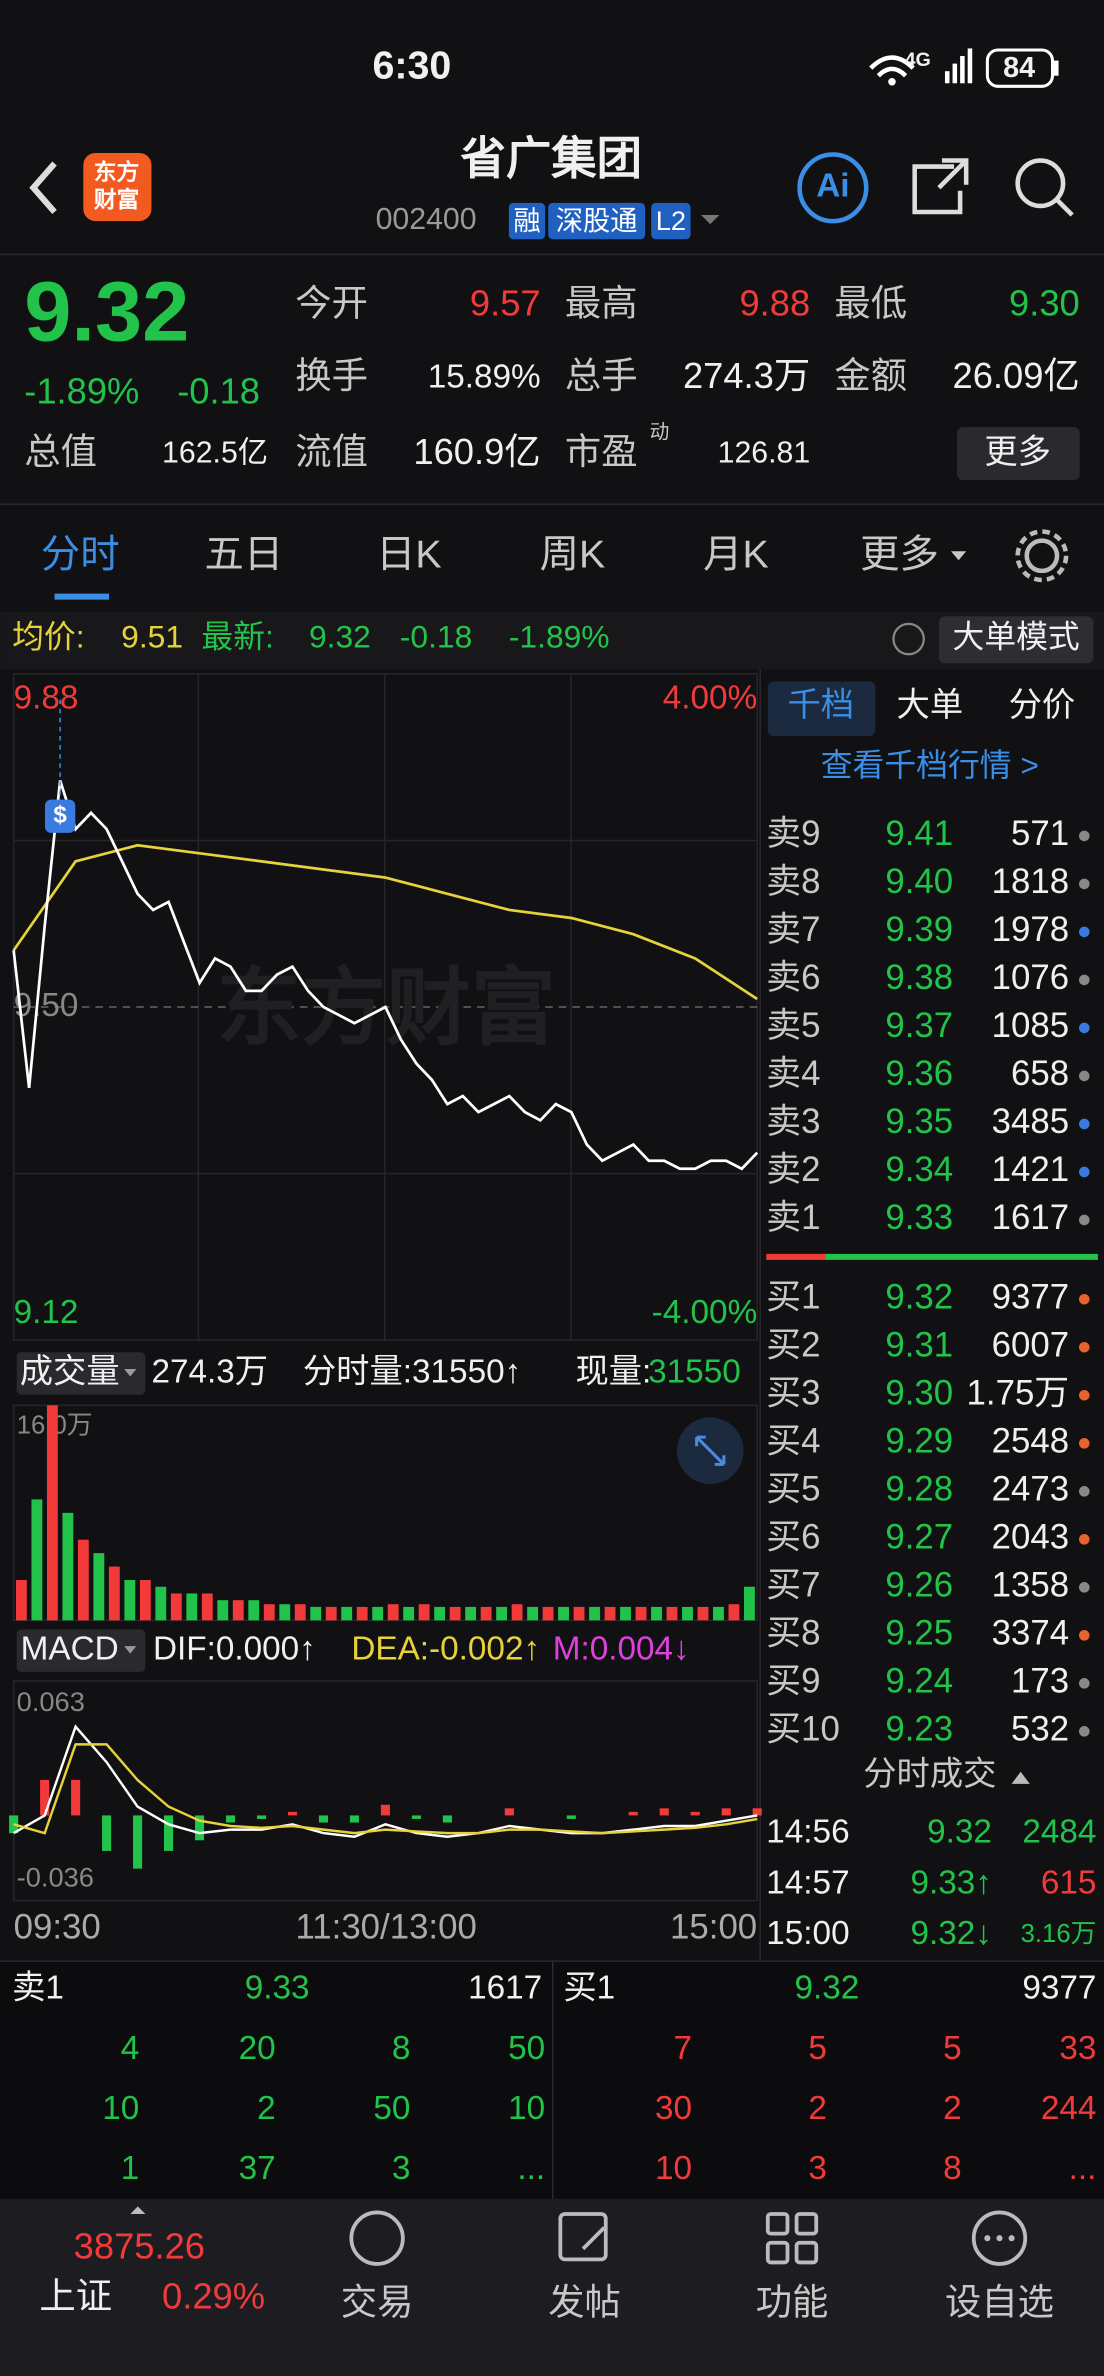  Describe the element at coordinates (573, 555) in the screenshot. I see `tab: 周K` at that location.